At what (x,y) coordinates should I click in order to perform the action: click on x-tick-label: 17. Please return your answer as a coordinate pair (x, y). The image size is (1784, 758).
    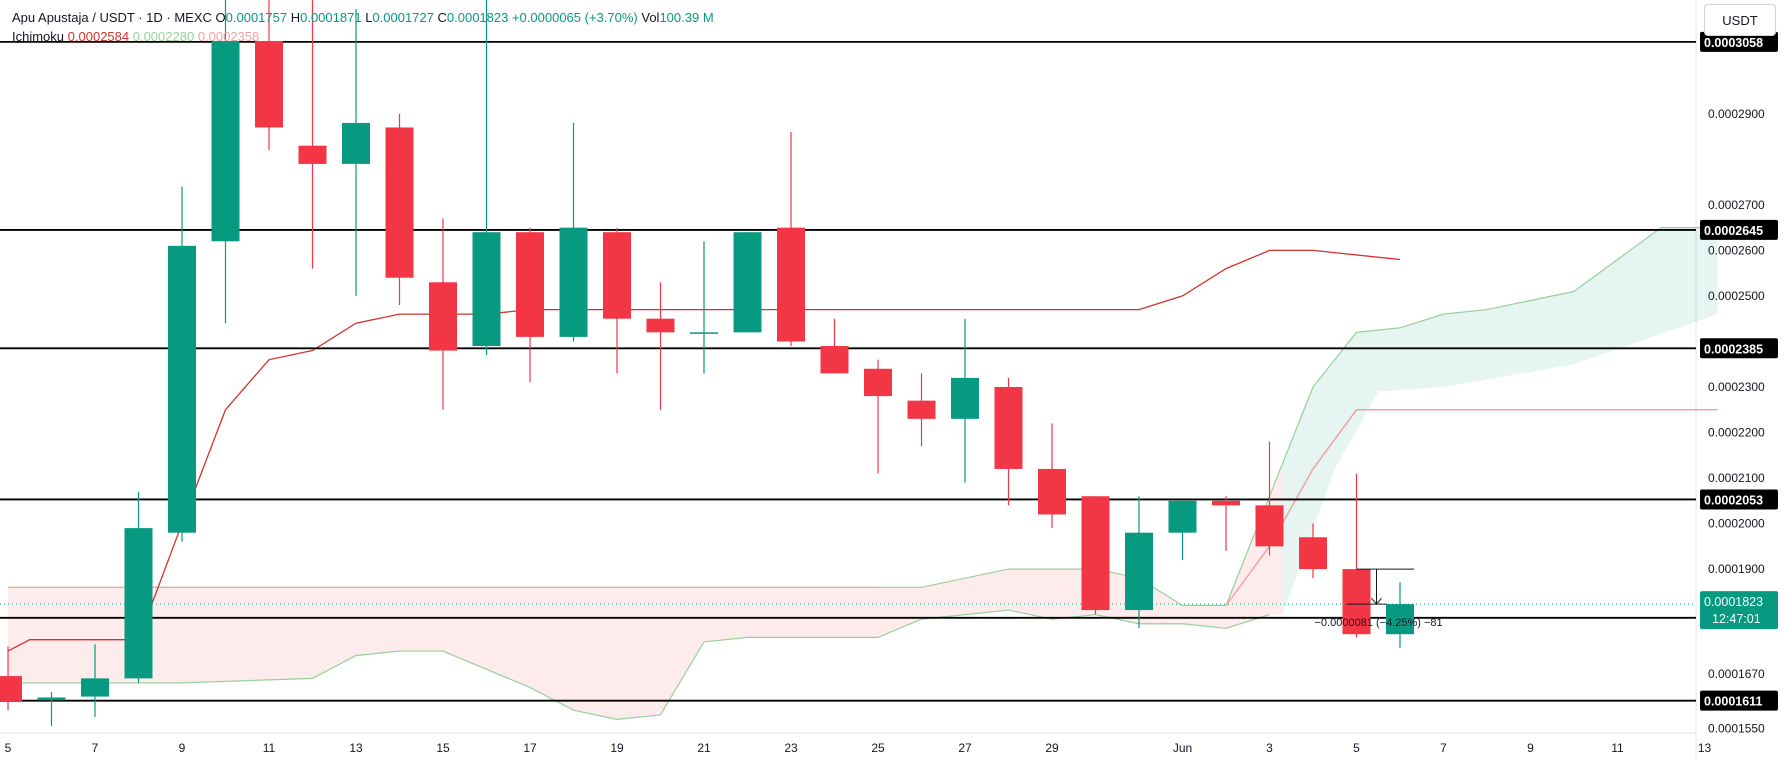
    Looking at the image, I should click on (530, 748).